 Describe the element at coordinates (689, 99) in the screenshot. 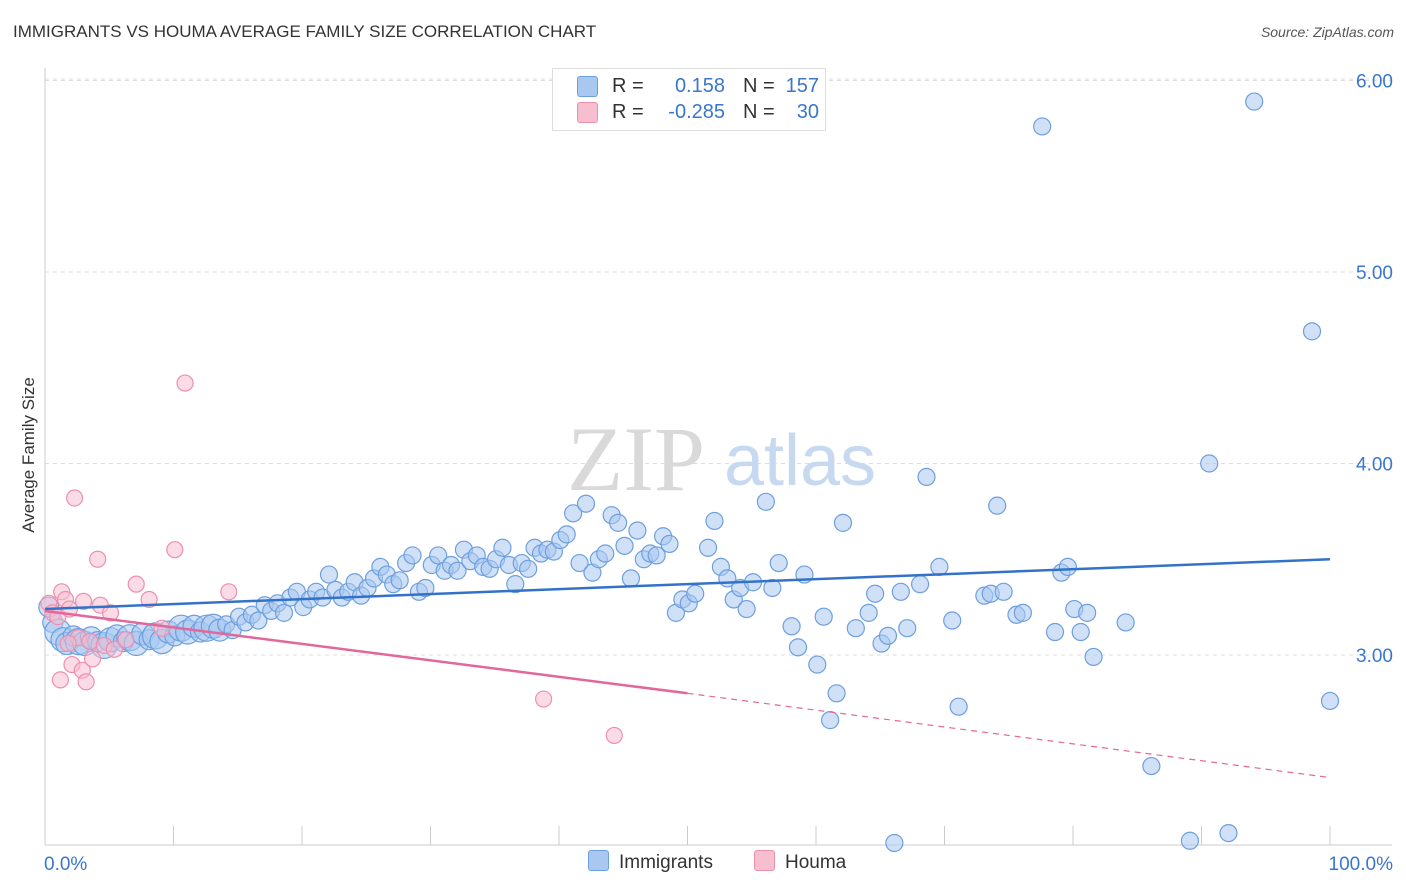

I see `correlation-legend: R = 0.158 N = 157 R = -0.285 N = 30` at that location.